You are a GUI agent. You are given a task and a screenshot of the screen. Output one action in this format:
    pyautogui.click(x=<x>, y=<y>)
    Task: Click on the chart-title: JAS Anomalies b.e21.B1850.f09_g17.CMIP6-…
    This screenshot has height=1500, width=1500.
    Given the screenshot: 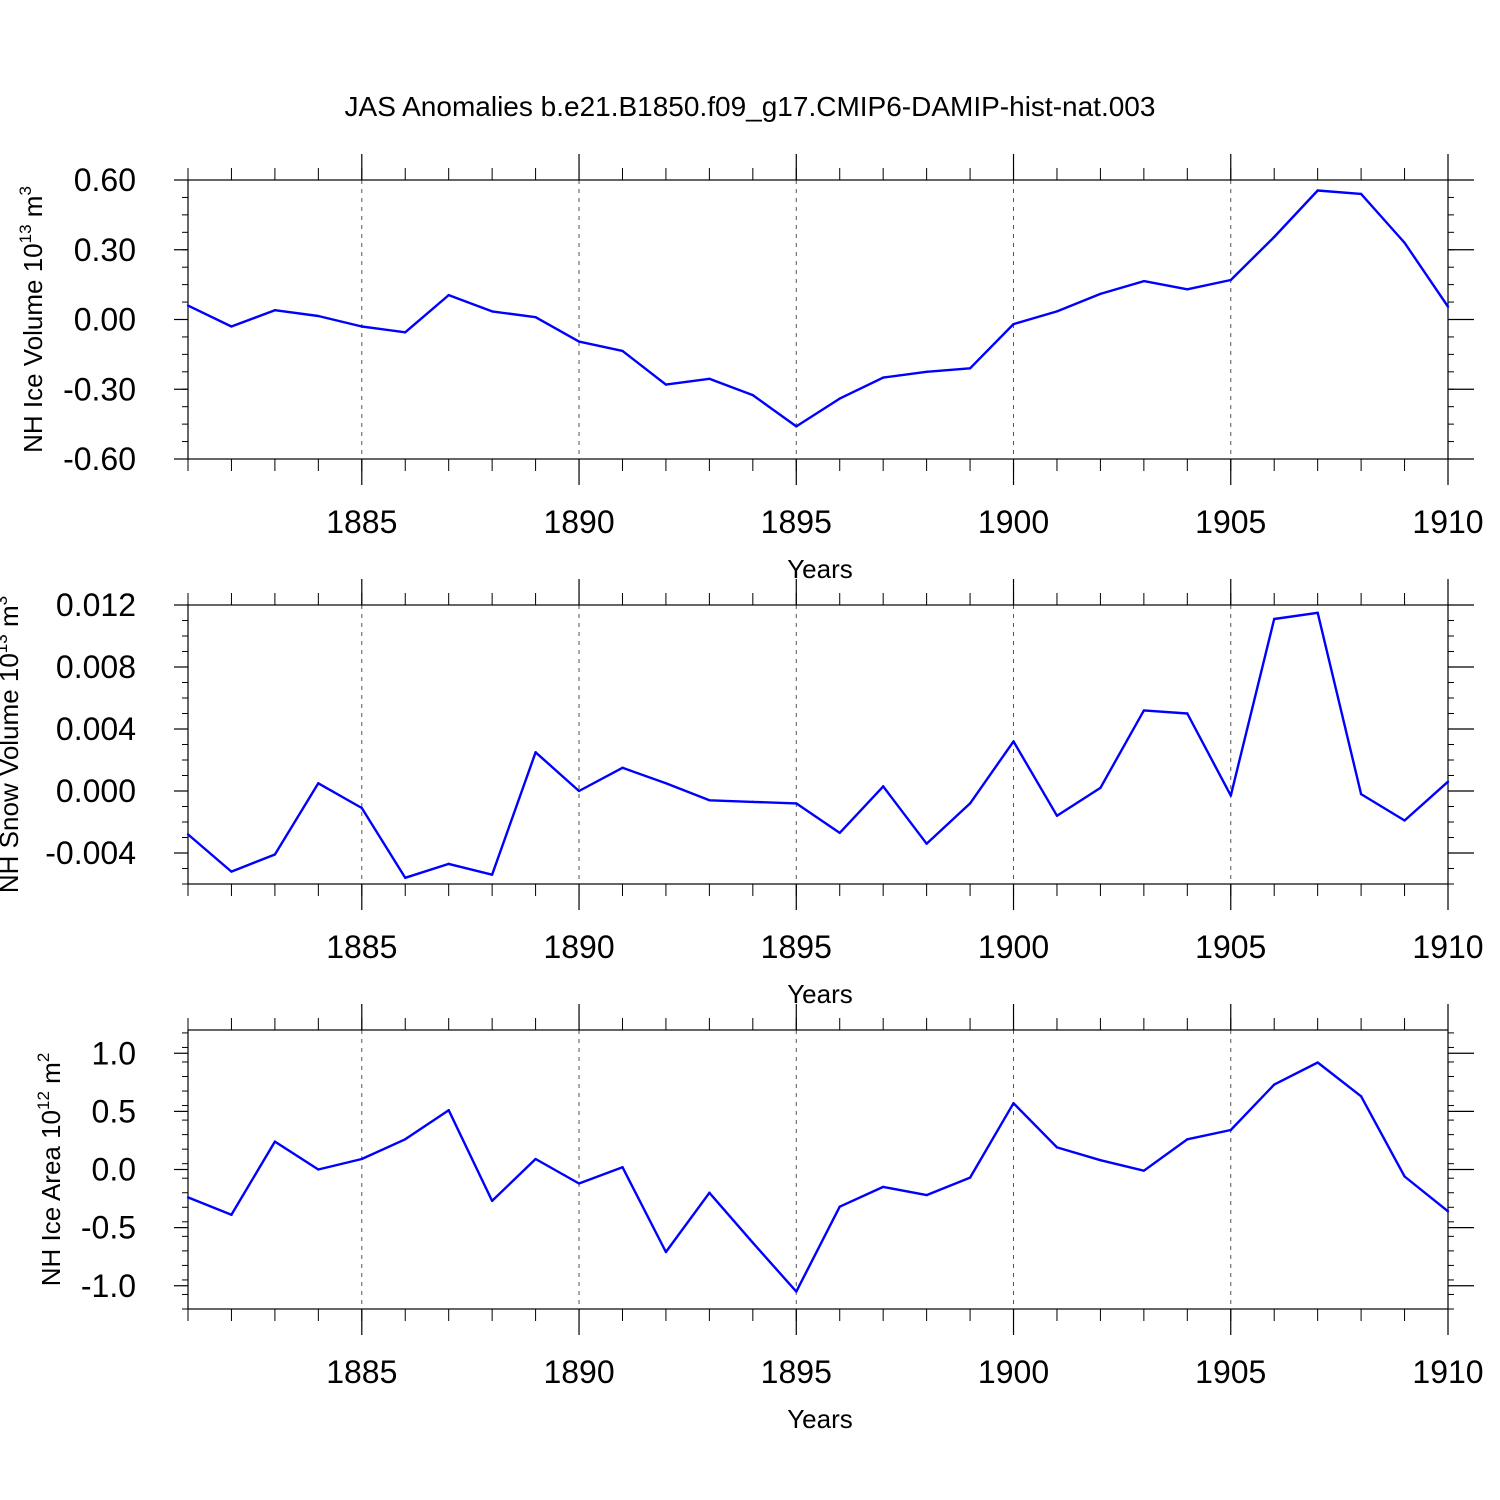 What is the action you would take?
    pyautogui.click(x=750, y=106)
    